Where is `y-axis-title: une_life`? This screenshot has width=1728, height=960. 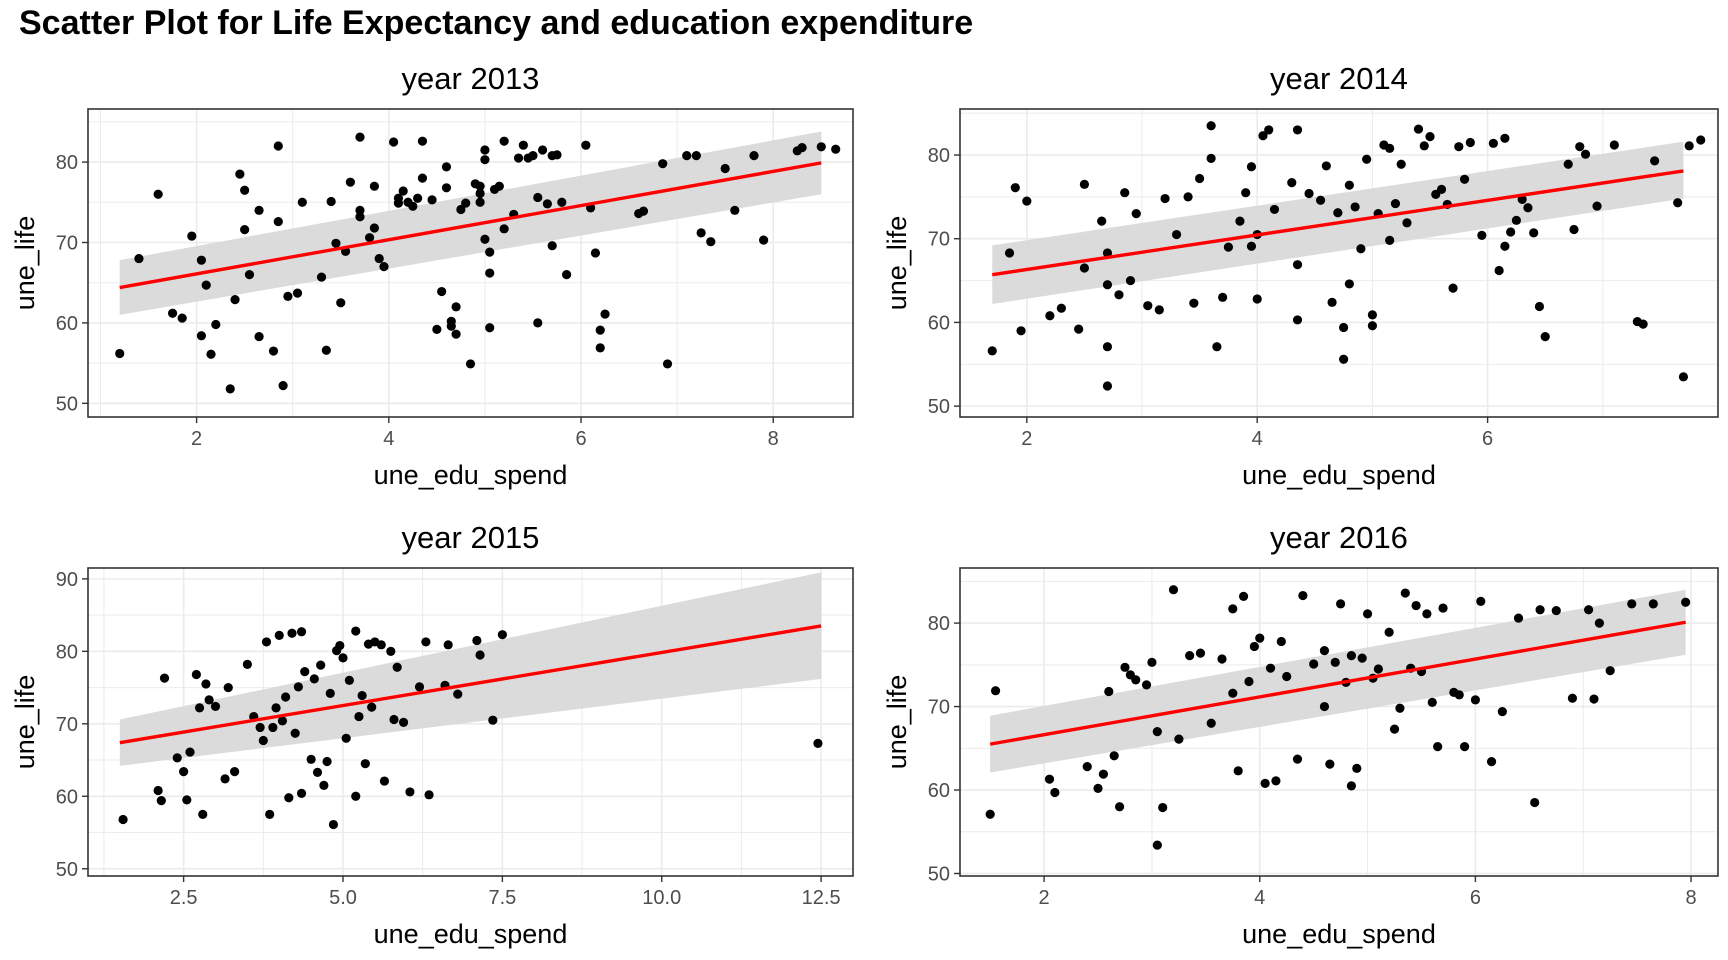
y-axis-title: une_life is located at coordinates (25, 263).